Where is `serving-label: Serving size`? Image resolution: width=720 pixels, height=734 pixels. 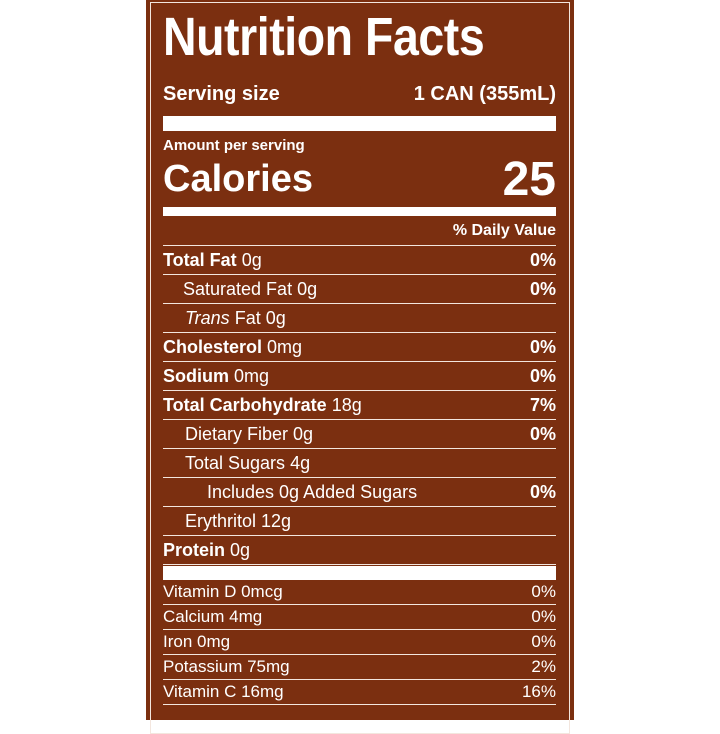 serving-label: Serving size is located at coordinates (221, 93).